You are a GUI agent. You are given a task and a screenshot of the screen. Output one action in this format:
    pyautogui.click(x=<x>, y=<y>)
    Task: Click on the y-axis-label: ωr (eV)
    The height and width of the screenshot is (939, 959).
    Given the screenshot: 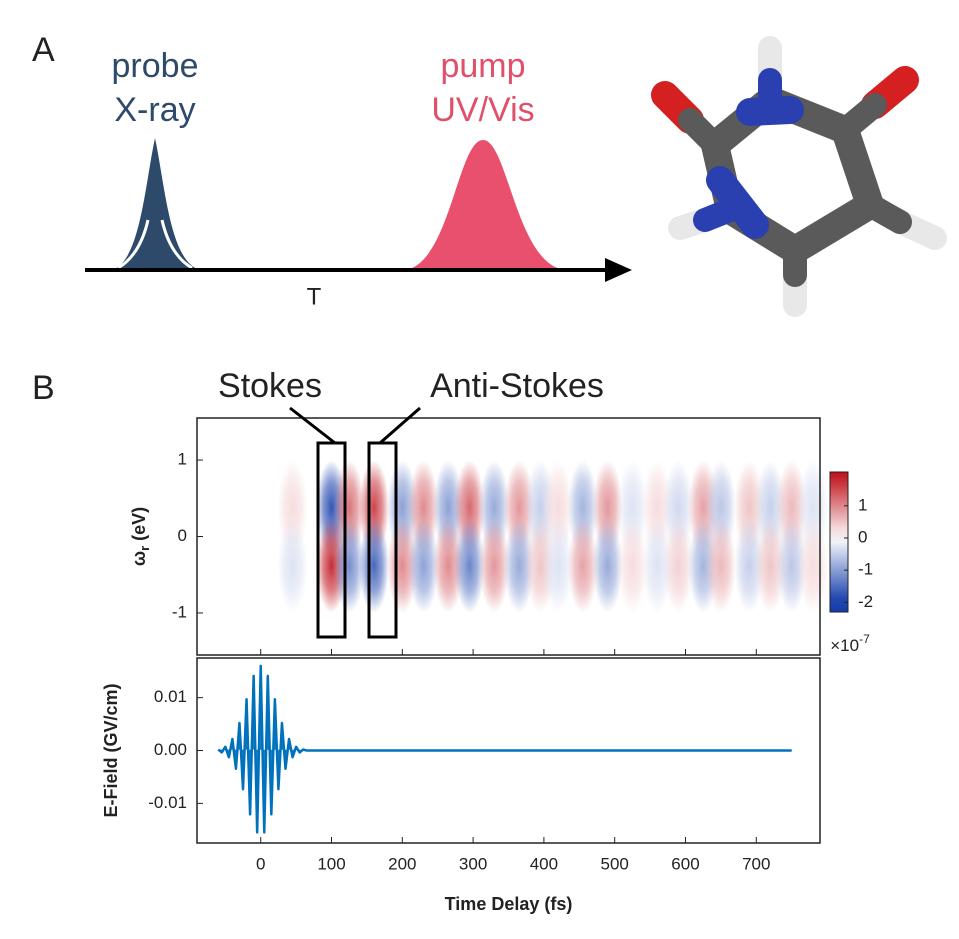 What is the action you would take?
    pyautogui.click(x=141, y=536)
    